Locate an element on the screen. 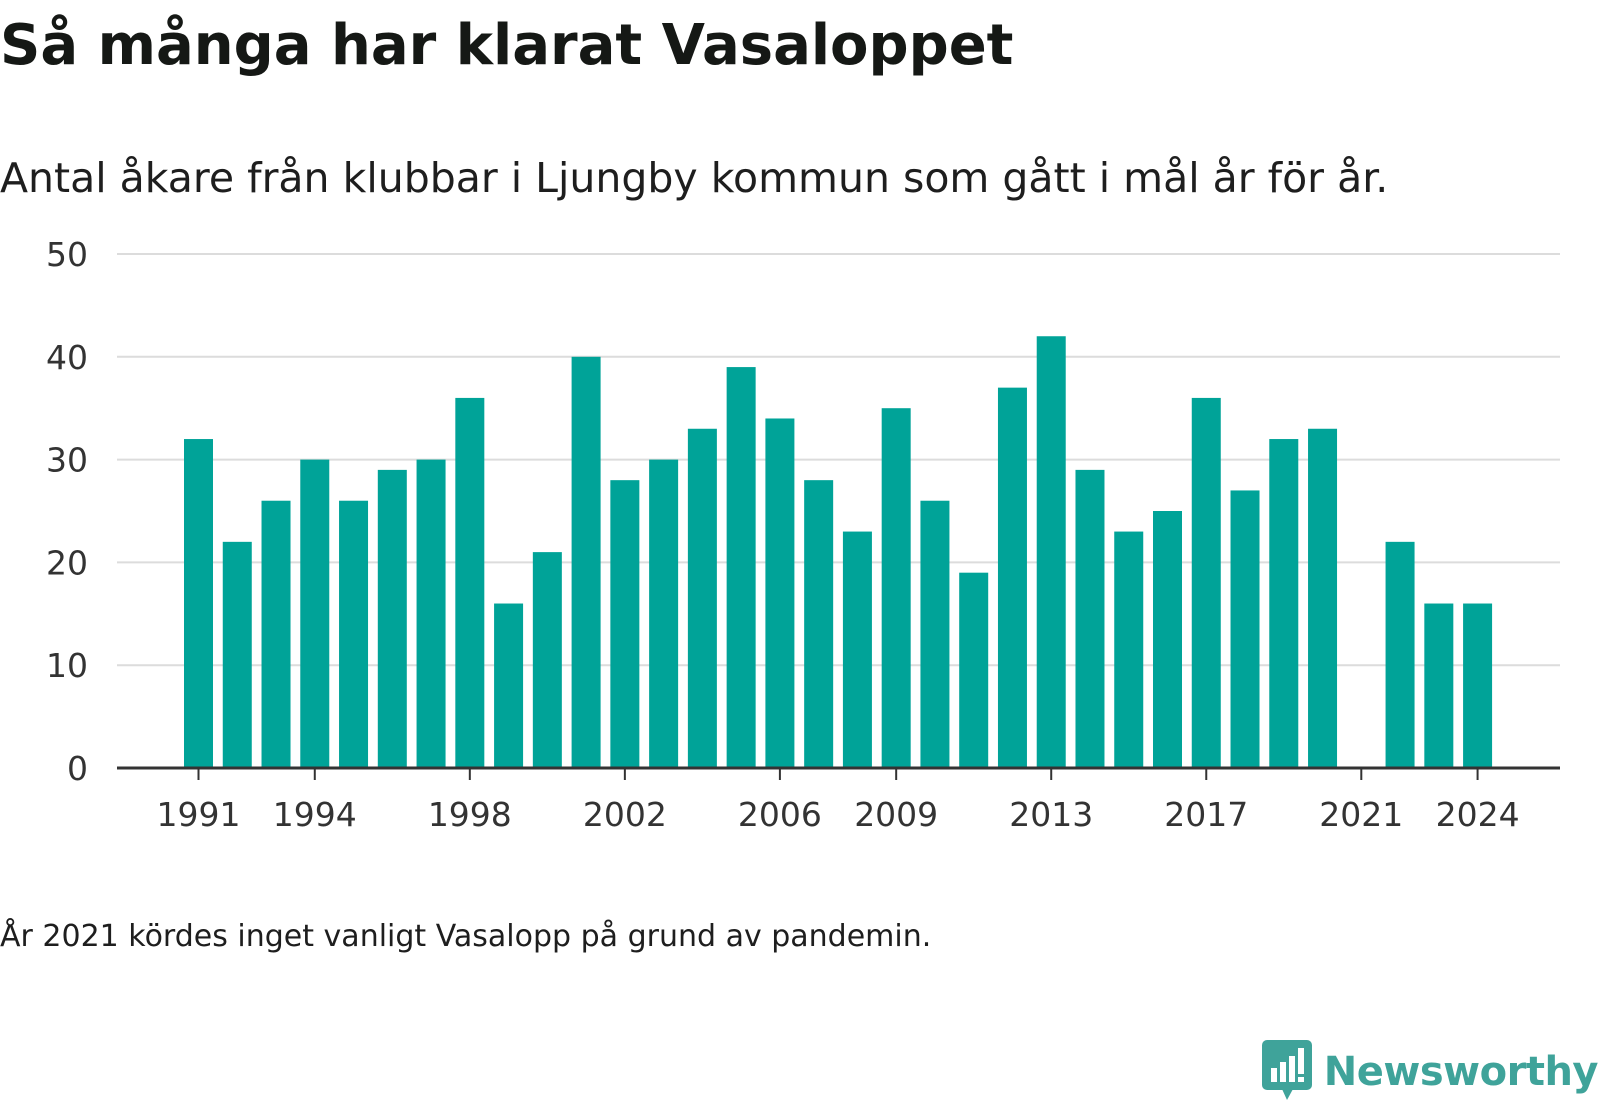  x-tick-label: 1998 is located at coordinates (470, 814).